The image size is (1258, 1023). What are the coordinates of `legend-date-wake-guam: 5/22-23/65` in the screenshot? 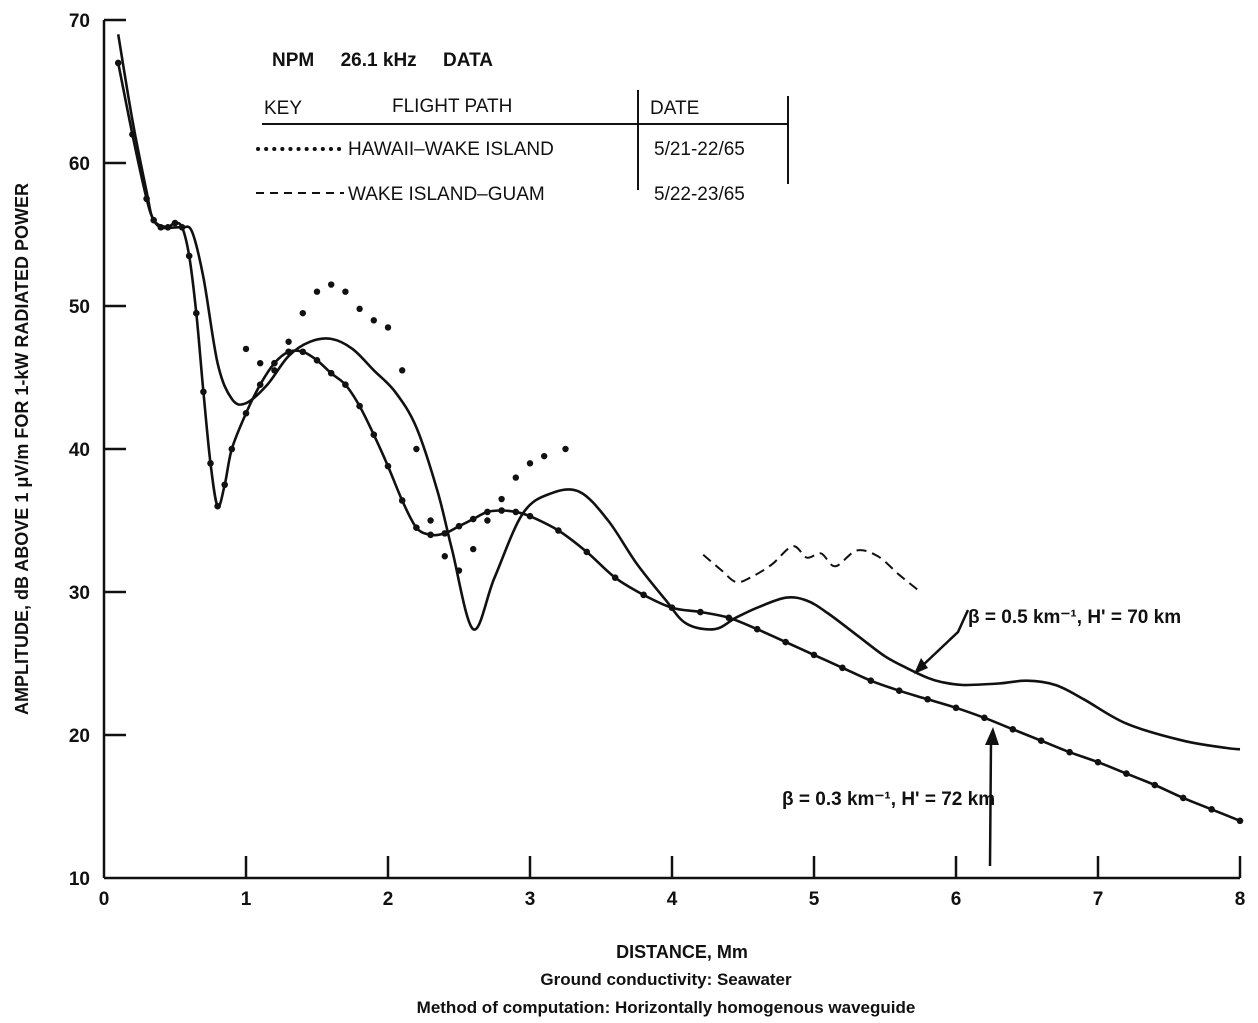 It's located at (699, 194).